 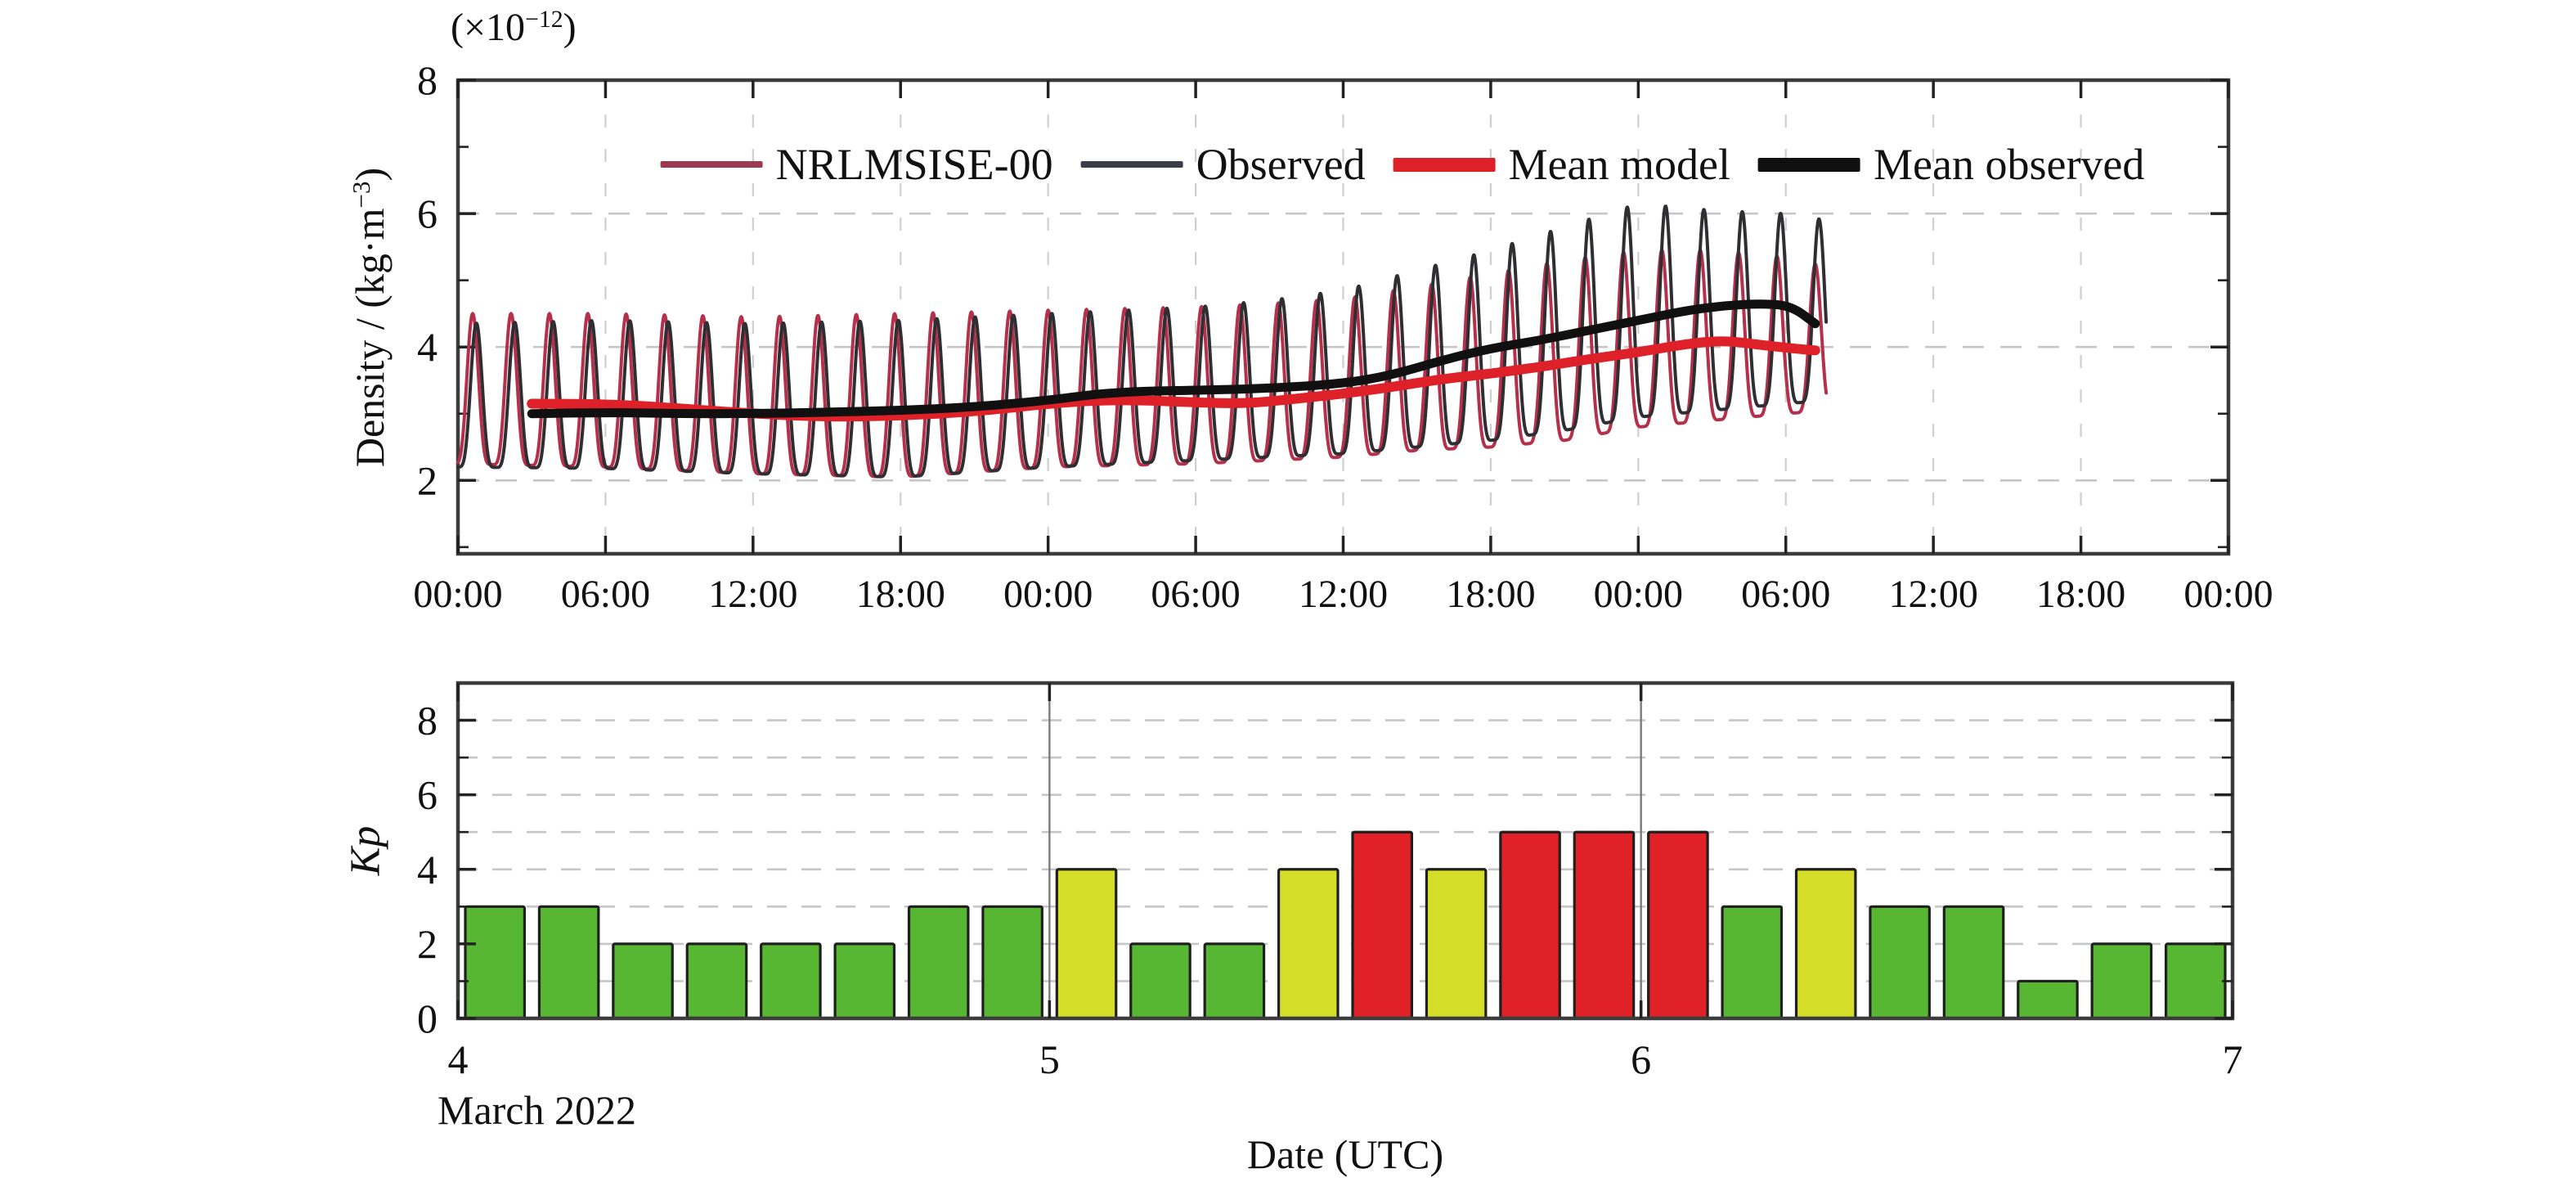 What do you see at coordinates (1620, 164) in the screenshot?
I see `legend-label-mean-model: Mean model` at bounding box center [1620, 164].